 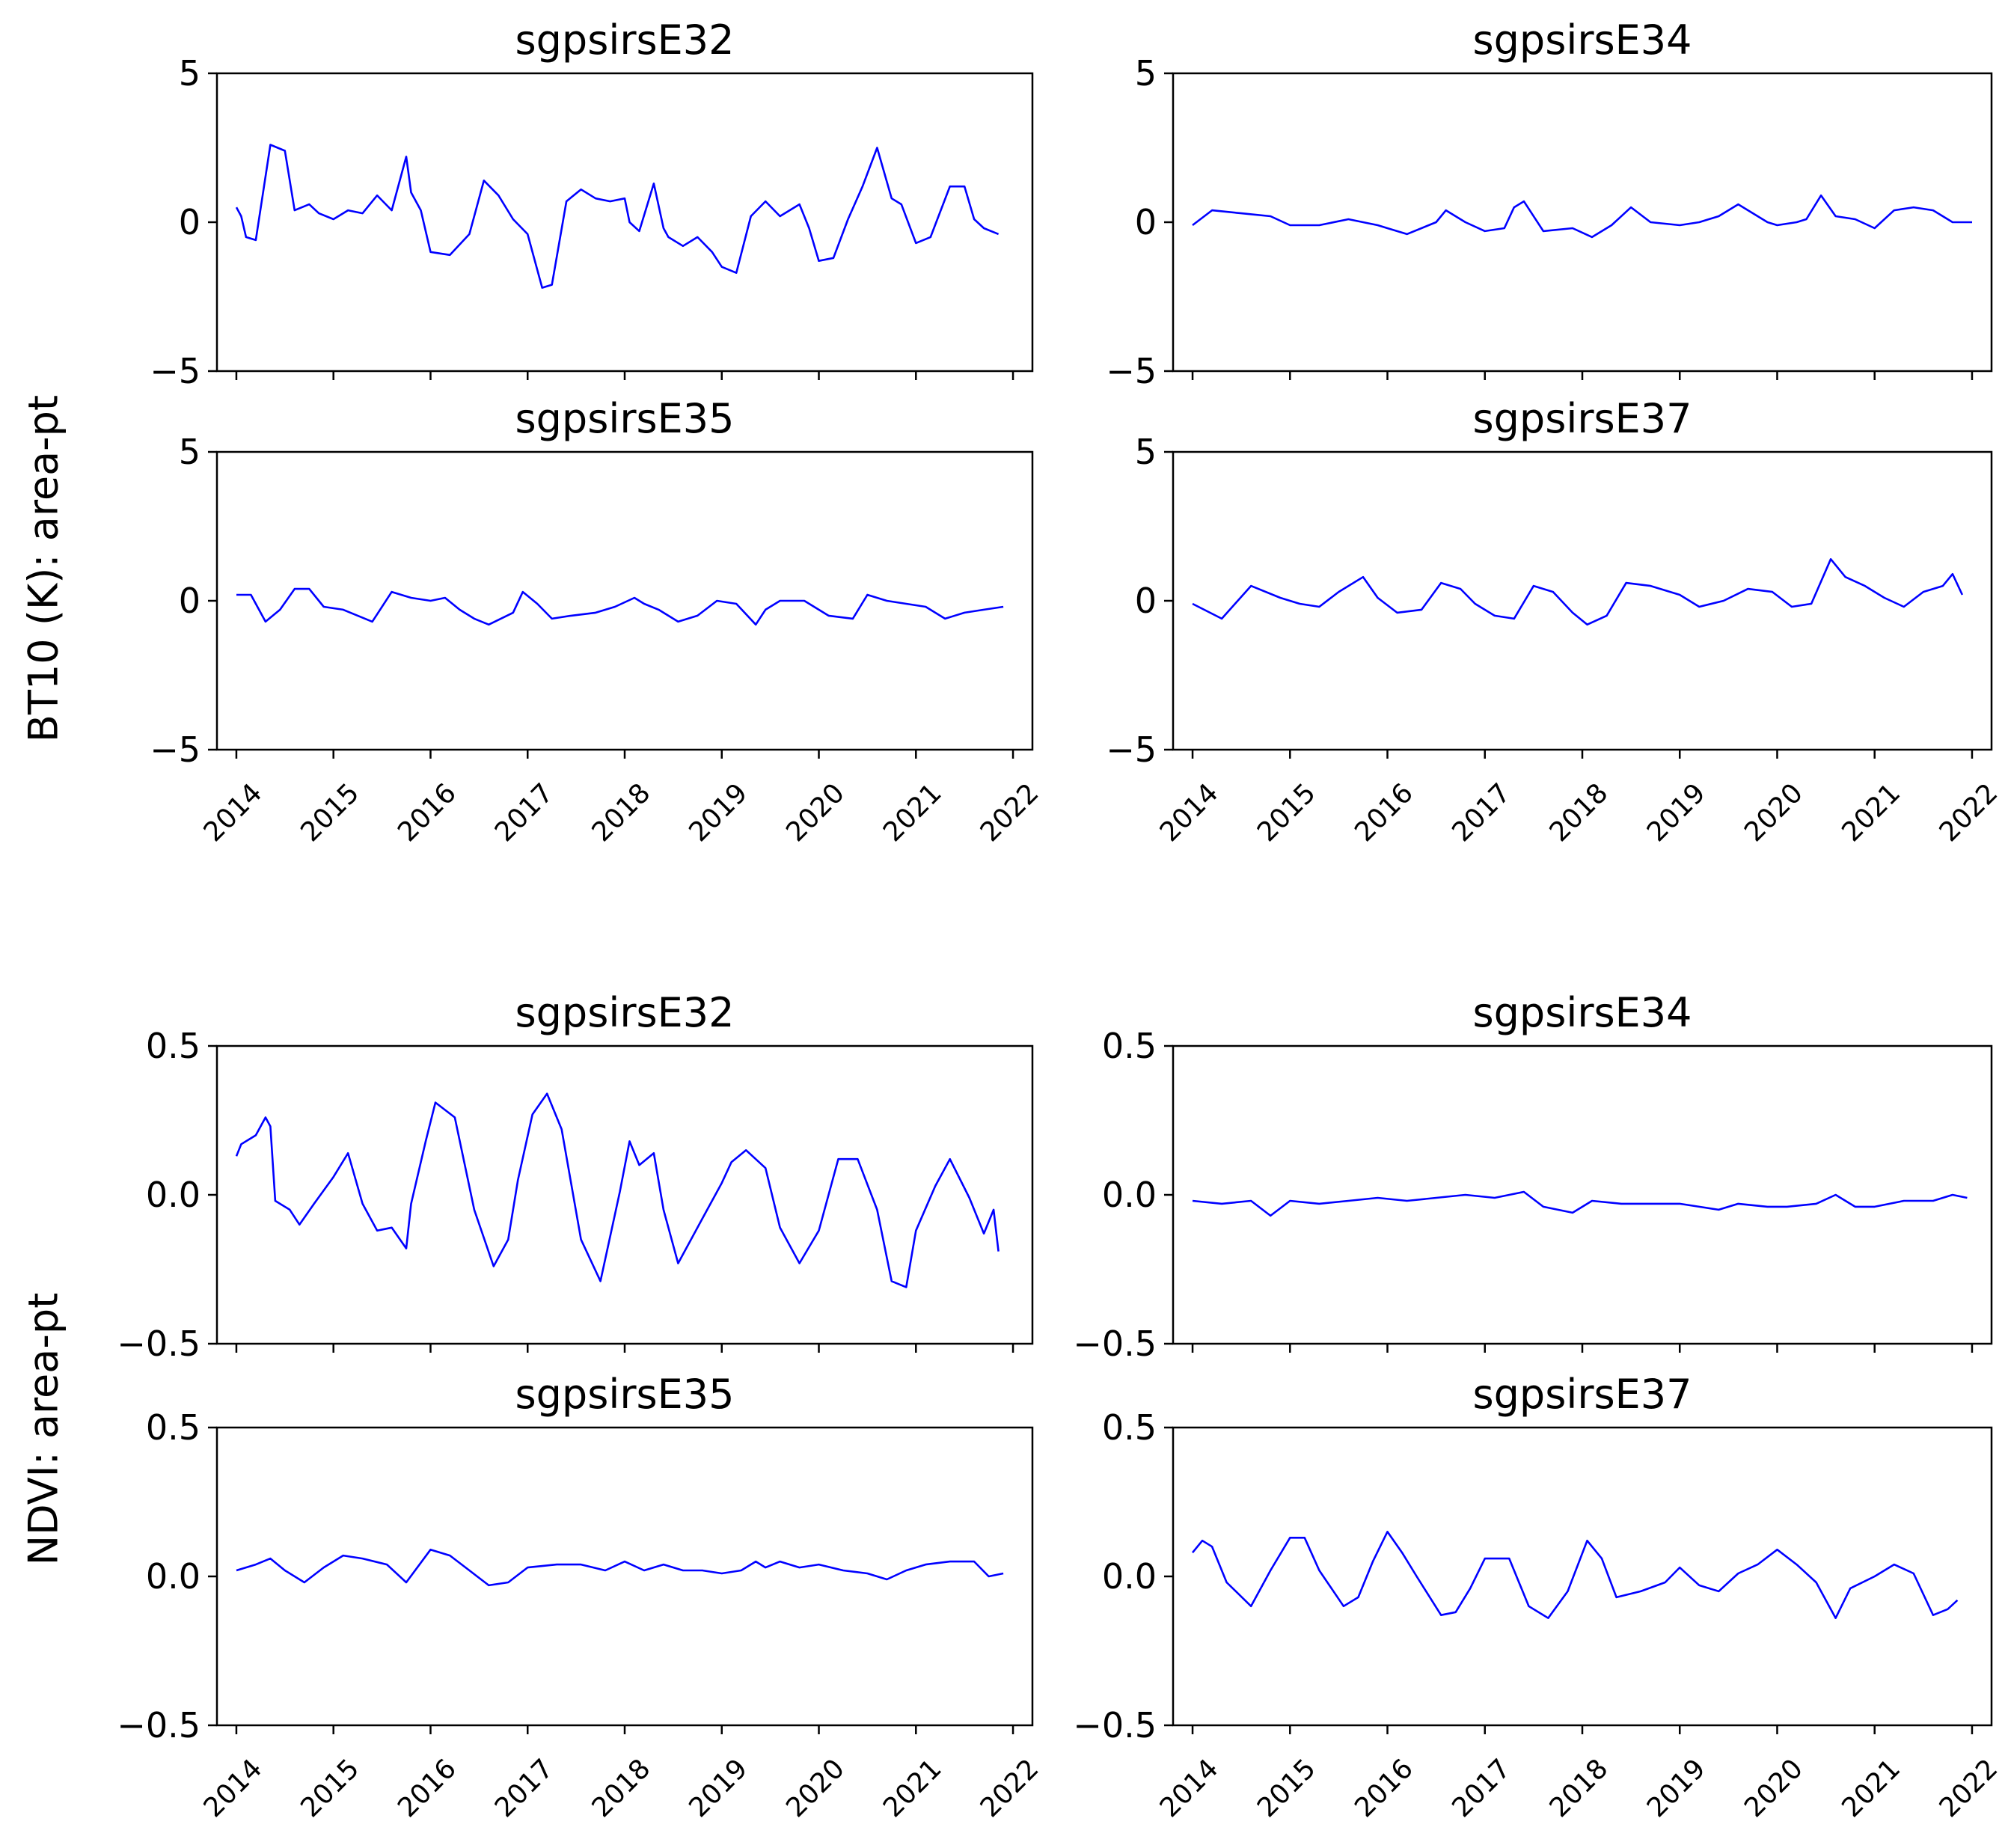 I want to click on subplot-sgpsirse32: sgpsirsE32 5 0 −5, so click(x=592, y=203).